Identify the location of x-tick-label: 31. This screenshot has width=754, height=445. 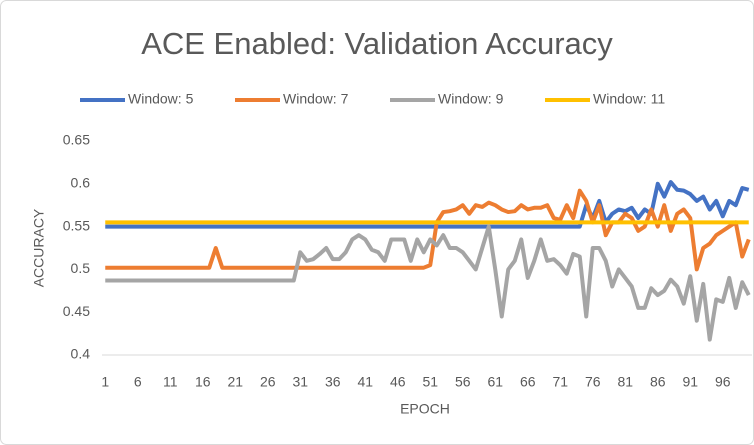
(300, 382).